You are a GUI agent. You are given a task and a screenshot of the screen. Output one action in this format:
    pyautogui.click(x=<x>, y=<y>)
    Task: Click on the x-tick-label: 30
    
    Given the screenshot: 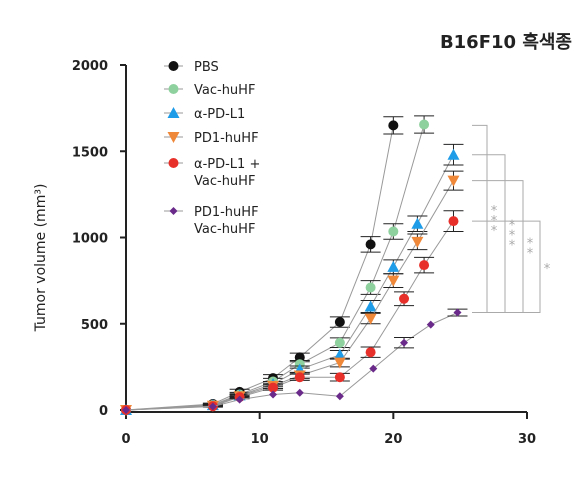 What is the action you would take?
    pyautogui.click(x=527, y=439)
    